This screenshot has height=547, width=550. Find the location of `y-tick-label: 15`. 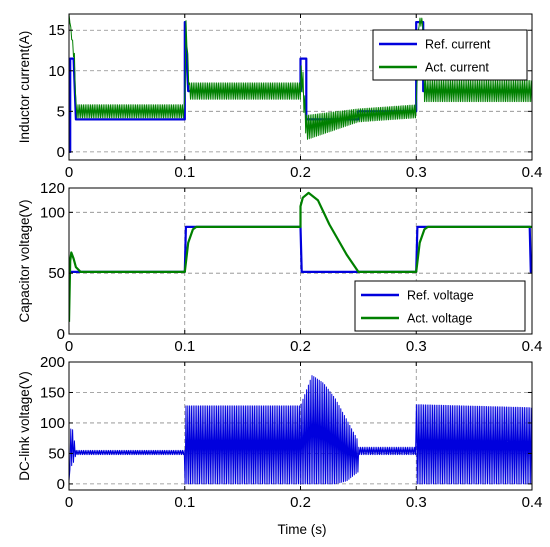

y-tick-label: 15 is located at coordinates (56, 30).